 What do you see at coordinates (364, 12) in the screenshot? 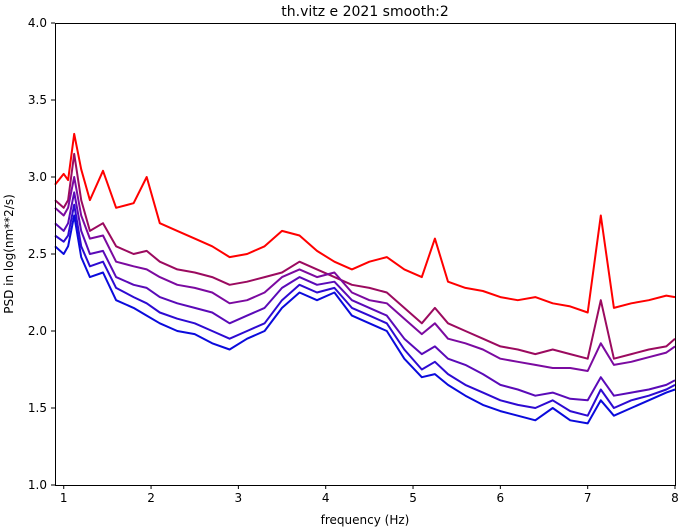
I see `chart-title: th.vitz e 2021 smooth:2` at bounding box center [364, 12].